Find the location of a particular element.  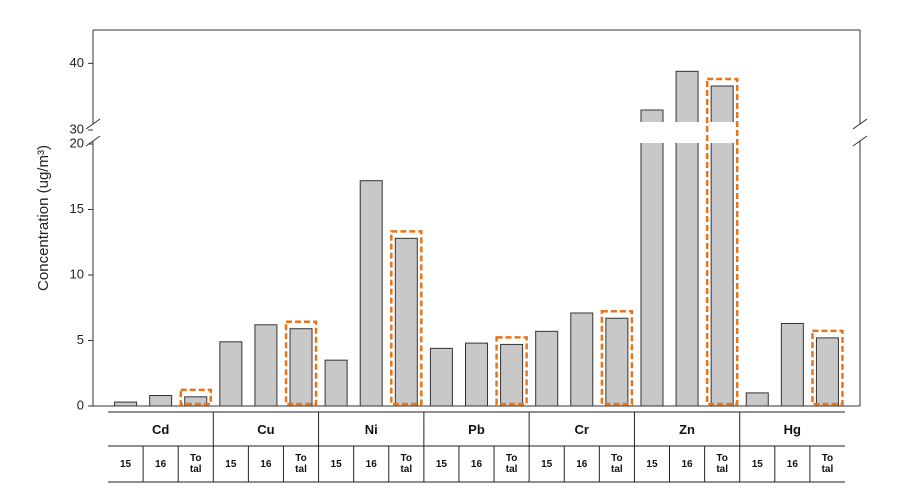

group-label: Ni is located at coordinates (371, 429).